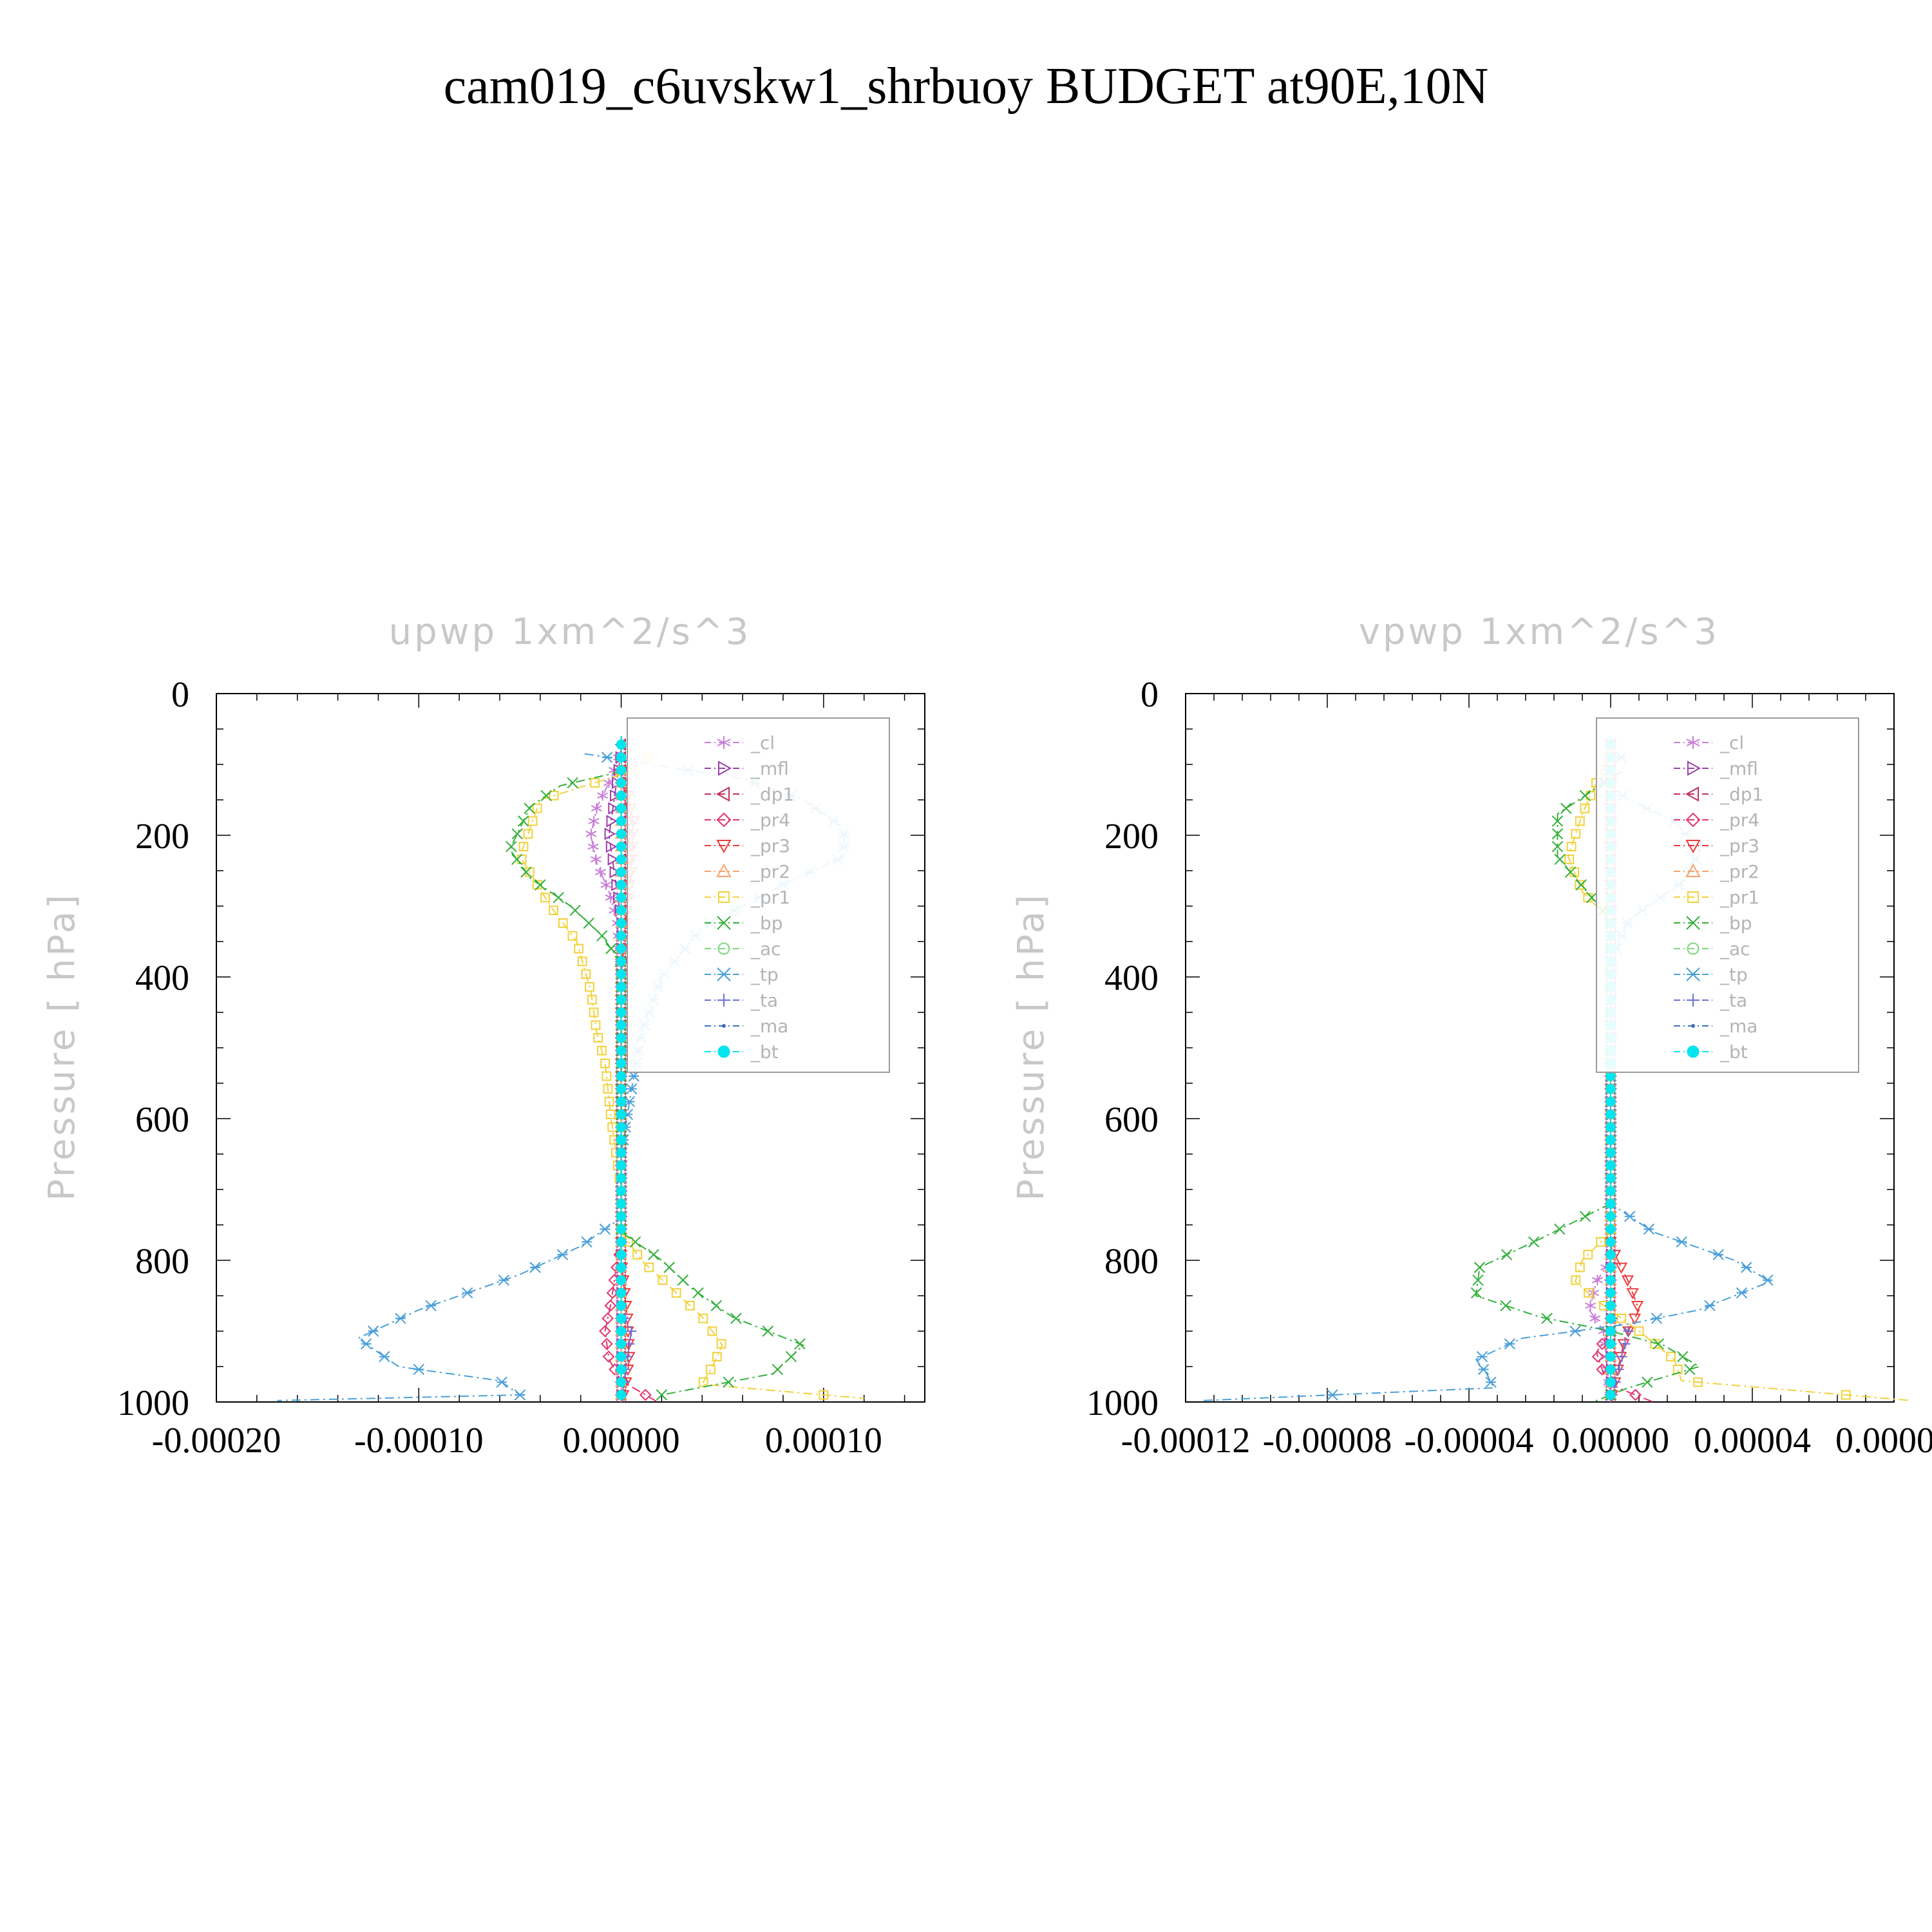 The height and width of the screenshot is (1932, 1932). I want to click on legend-item-ta: _ta, so click(1710, 1001).